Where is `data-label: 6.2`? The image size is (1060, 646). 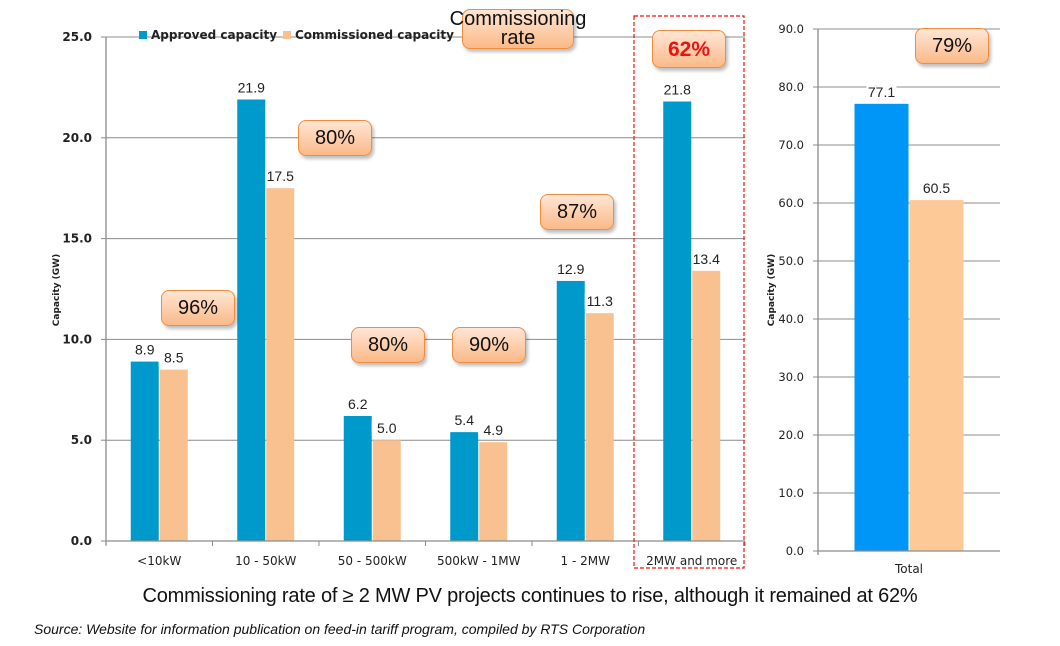
data-label: 6.2 is located at coordinates (358, 404).